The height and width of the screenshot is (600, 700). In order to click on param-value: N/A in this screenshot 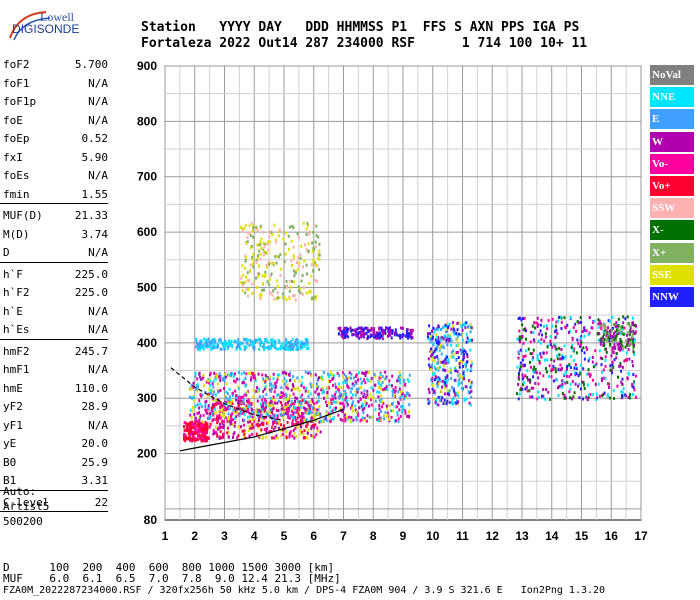, I will do `click(98, 329)`.